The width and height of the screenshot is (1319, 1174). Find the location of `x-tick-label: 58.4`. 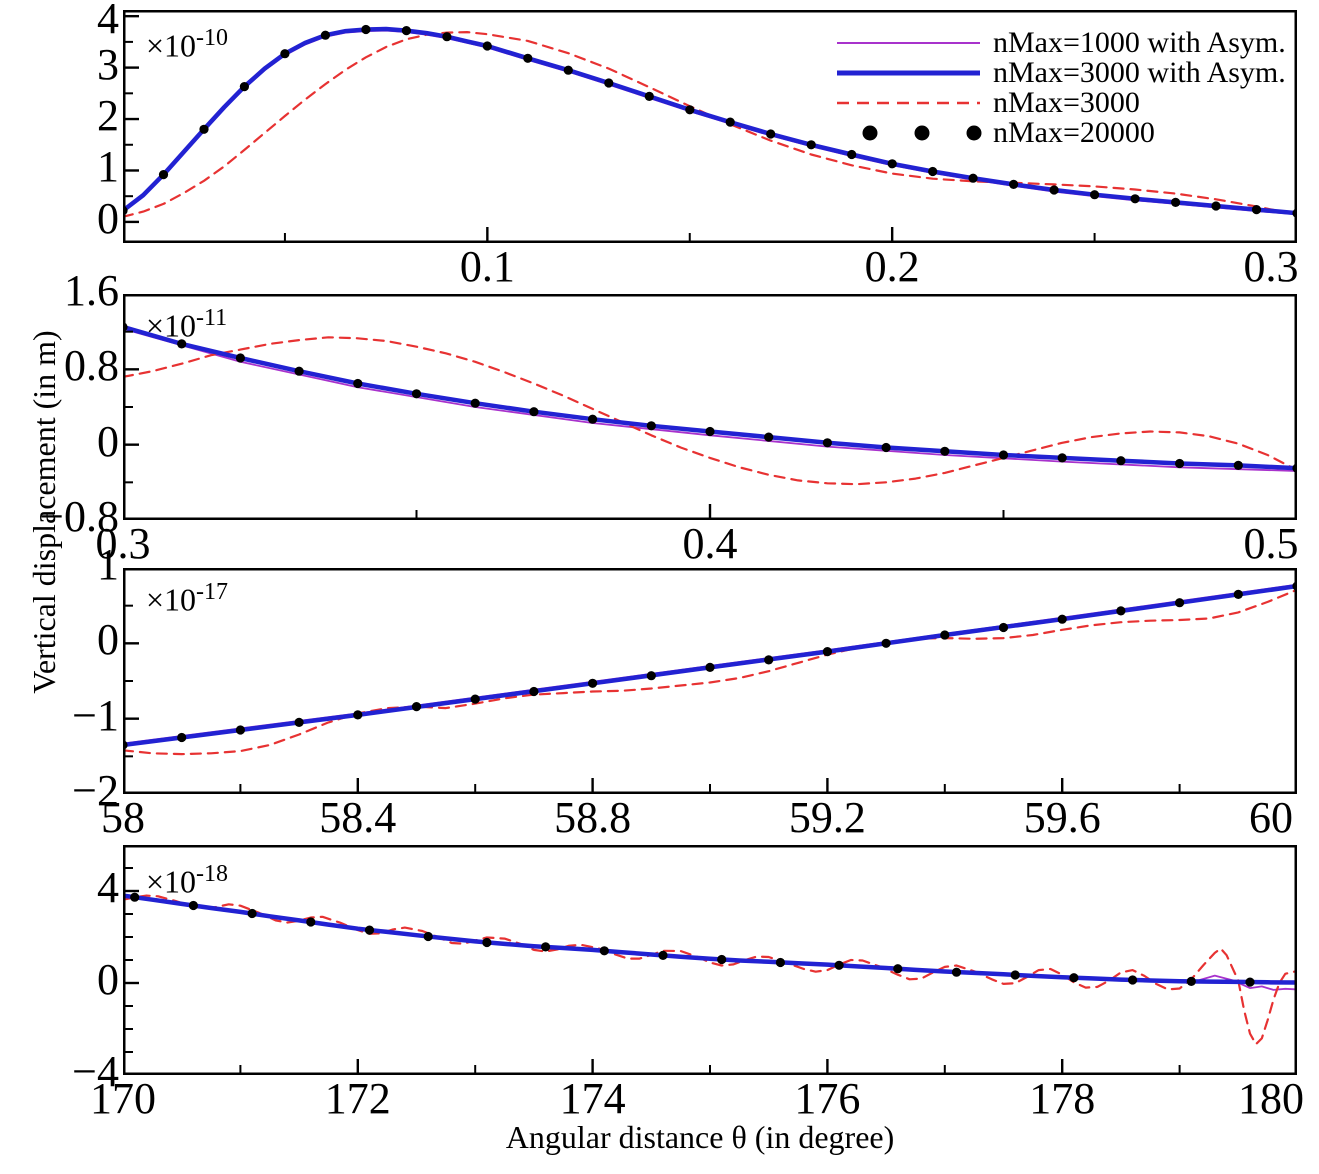

x-tick-label: 58.4 is located at coordinates (358, 817).